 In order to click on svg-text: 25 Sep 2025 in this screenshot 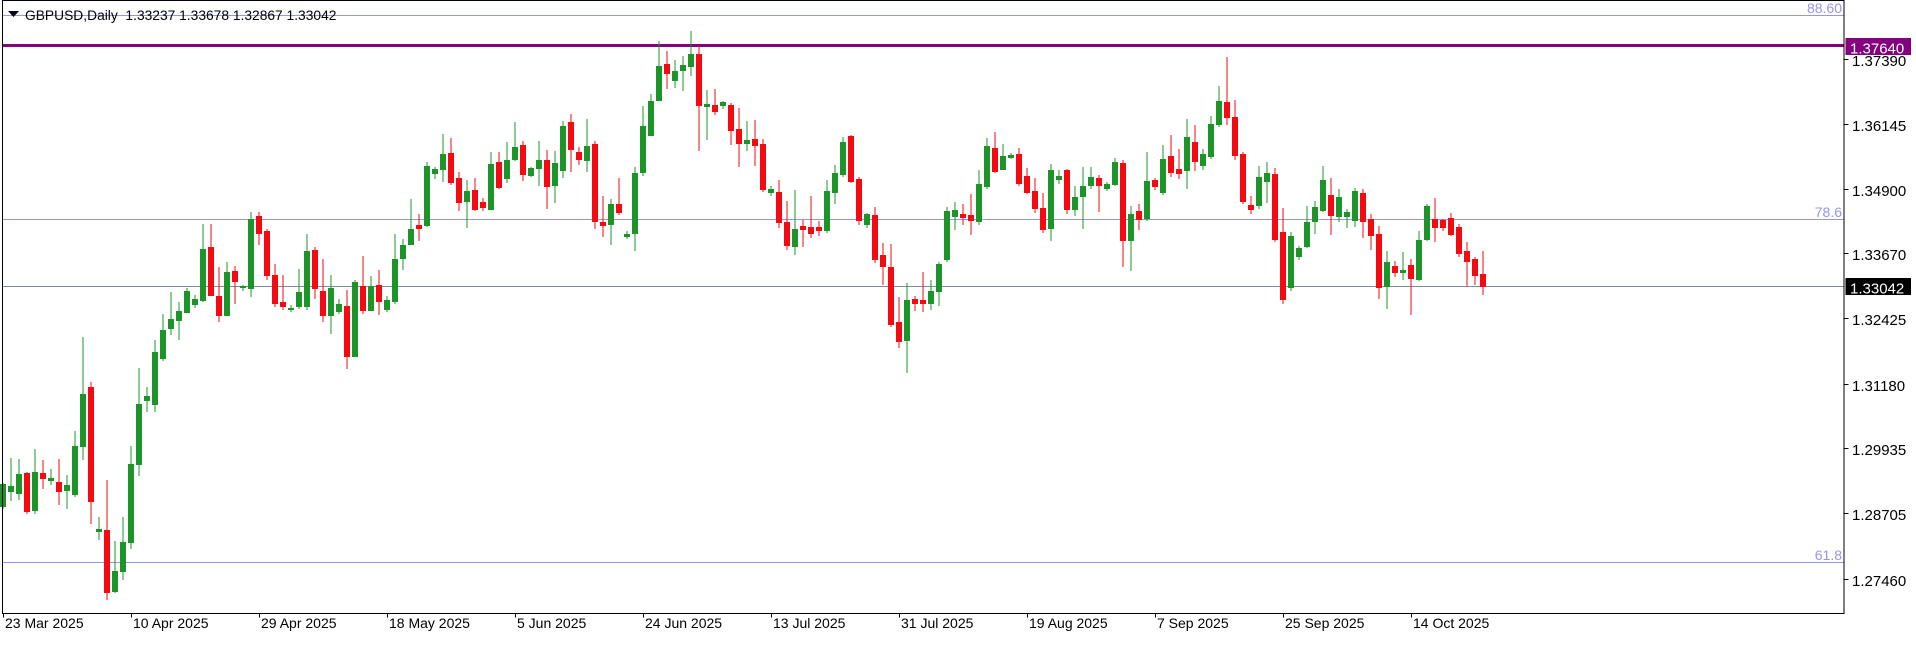, I will do `click(1325, 623)`.